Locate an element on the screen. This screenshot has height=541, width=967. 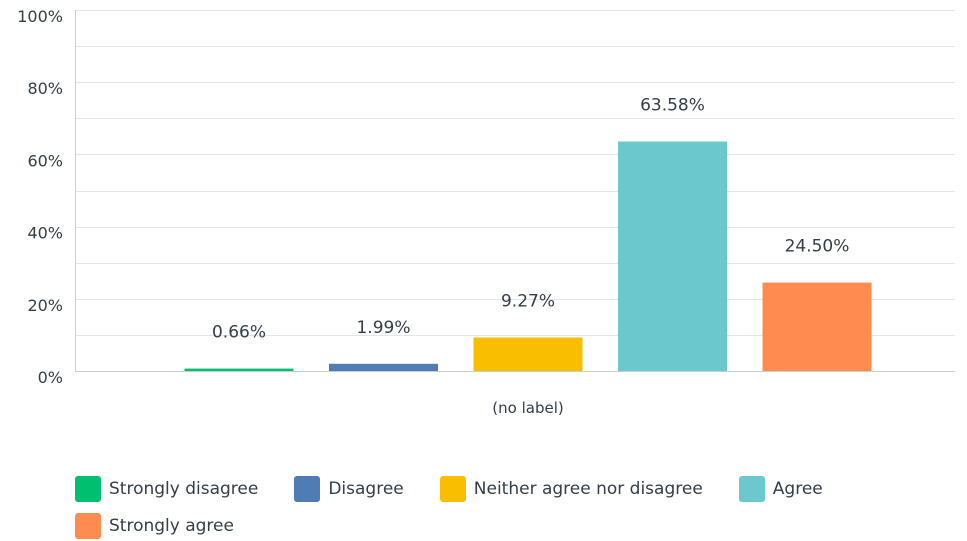
legend-item: Strongly agree is located at coordinates (154, 526).